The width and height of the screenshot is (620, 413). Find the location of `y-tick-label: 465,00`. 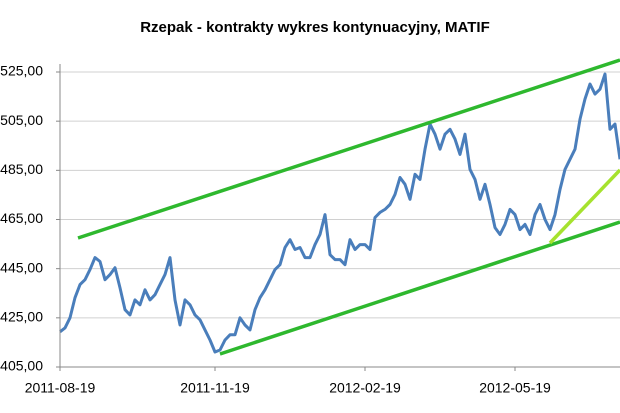

y-tick-label: 465,00 is located at coordinates (21, 218).